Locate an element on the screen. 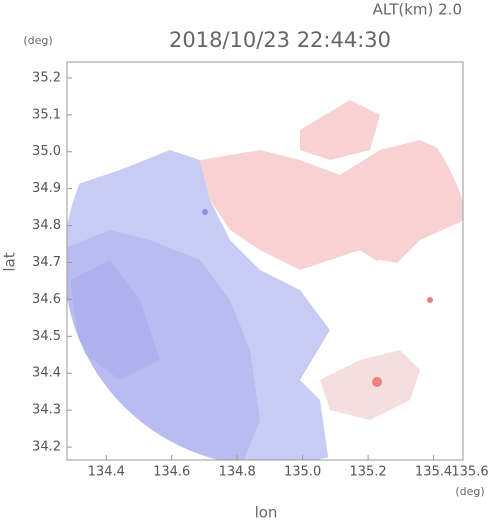 The image size is (491, 521). y-tick-label: 34.9 is located at coordinates (46, 188).